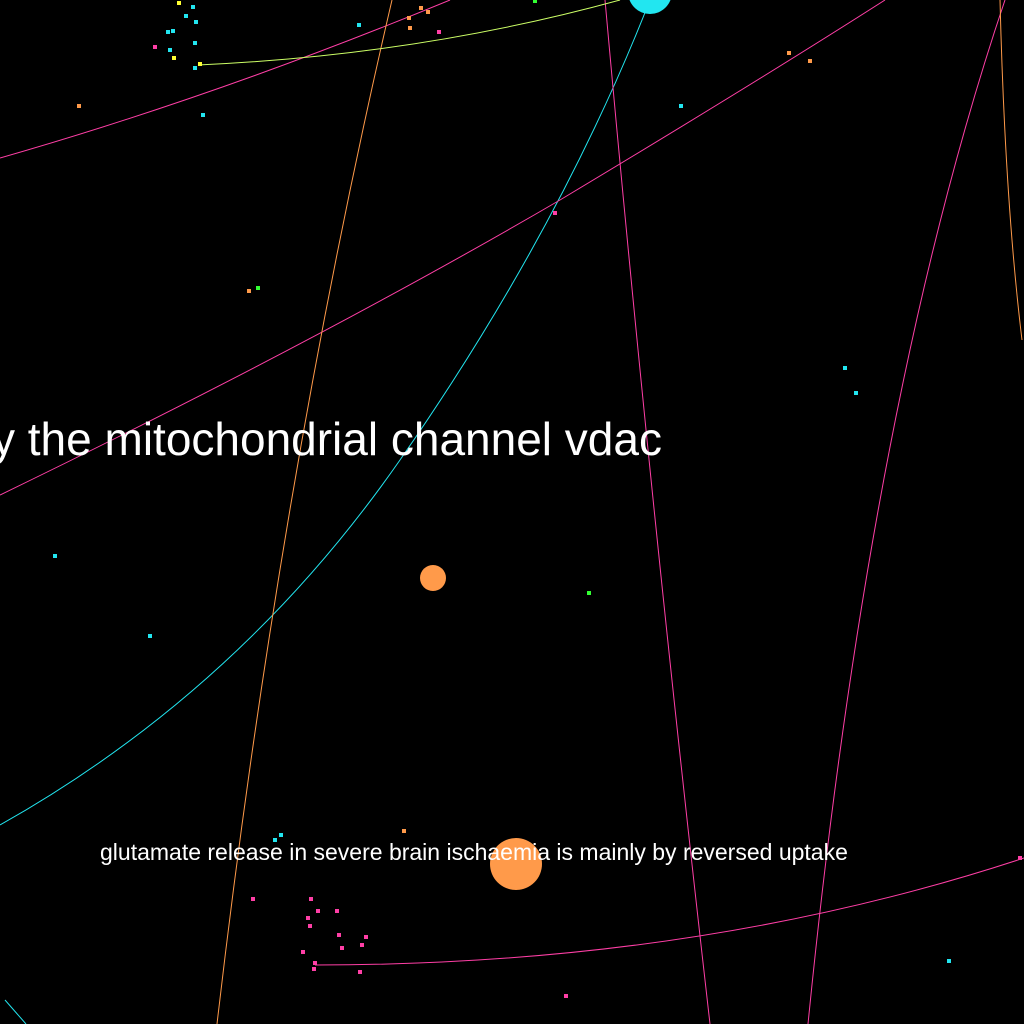  I want to click on edge-pink-vertical, so click(657, 512).